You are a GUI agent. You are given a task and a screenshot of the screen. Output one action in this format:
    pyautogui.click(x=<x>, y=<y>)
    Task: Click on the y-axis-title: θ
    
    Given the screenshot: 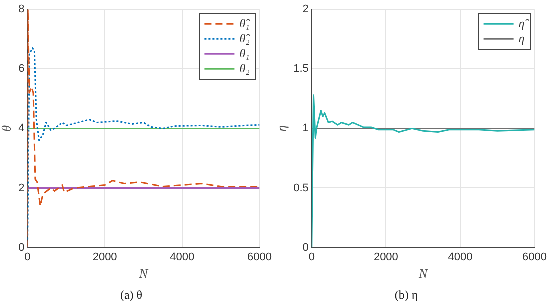 What is the action you would take?
    pyautogui.click(x=7, y=128)
    